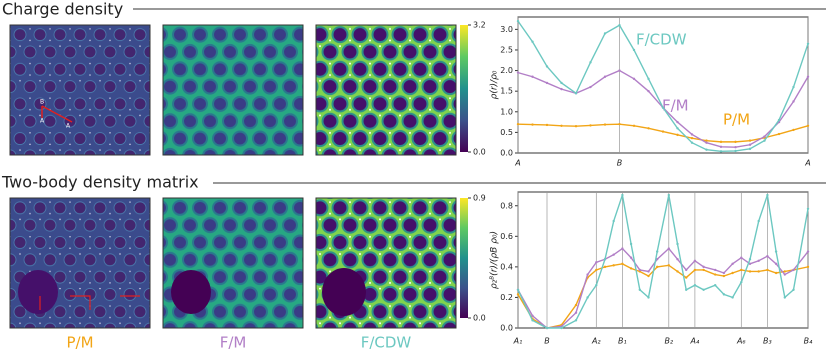  Describe the element at coordinates (807, 163) in the screenshot. I see `x-tick-label: A` at that location.